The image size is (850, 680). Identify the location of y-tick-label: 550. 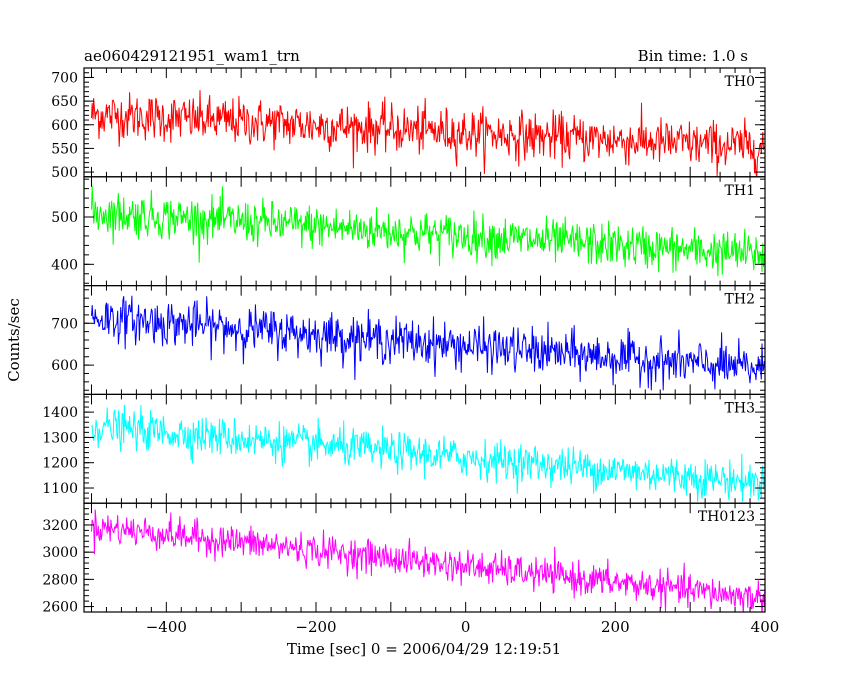
(64, 149).